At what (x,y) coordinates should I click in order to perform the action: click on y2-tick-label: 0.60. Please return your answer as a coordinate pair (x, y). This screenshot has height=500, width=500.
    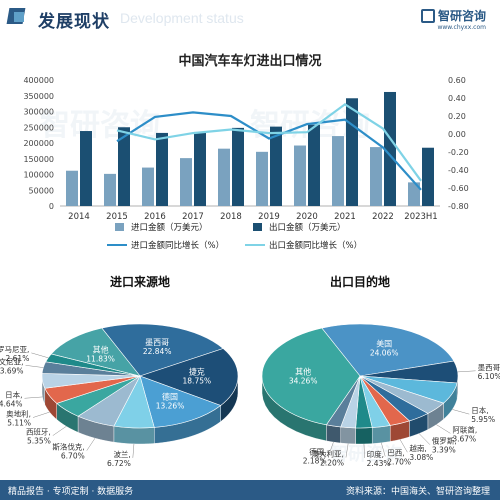
    Looking at the image, I should click on (457, 80).